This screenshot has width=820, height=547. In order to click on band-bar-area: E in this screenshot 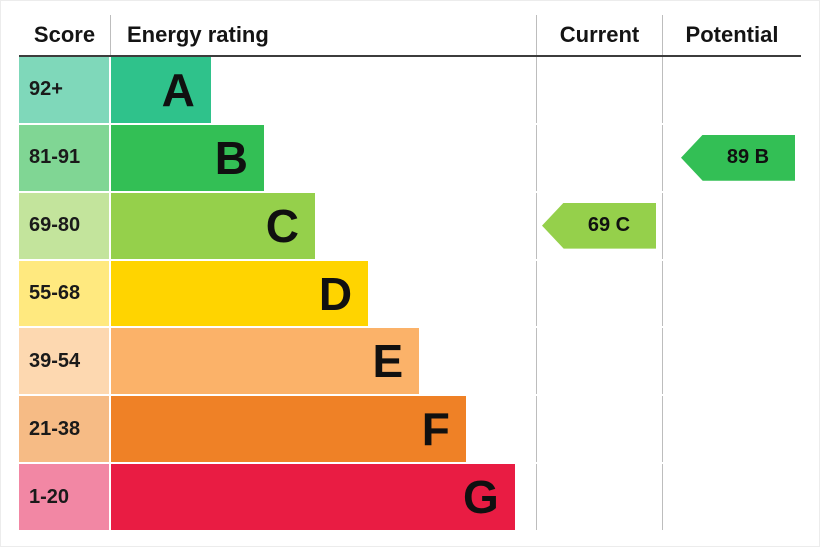, I will do `click(324, 361)`.